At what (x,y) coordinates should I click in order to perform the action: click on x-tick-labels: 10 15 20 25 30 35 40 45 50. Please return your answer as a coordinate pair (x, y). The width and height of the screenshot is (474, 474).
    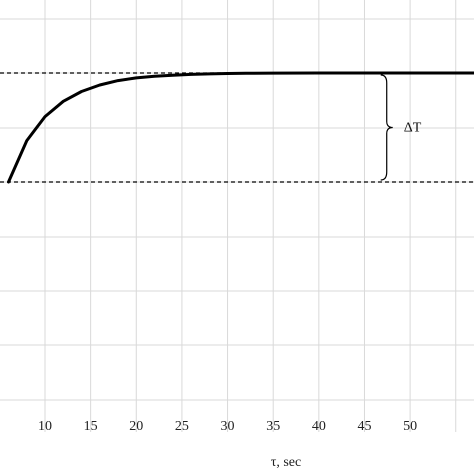
    Looking at the image, I should click on (227, 426).